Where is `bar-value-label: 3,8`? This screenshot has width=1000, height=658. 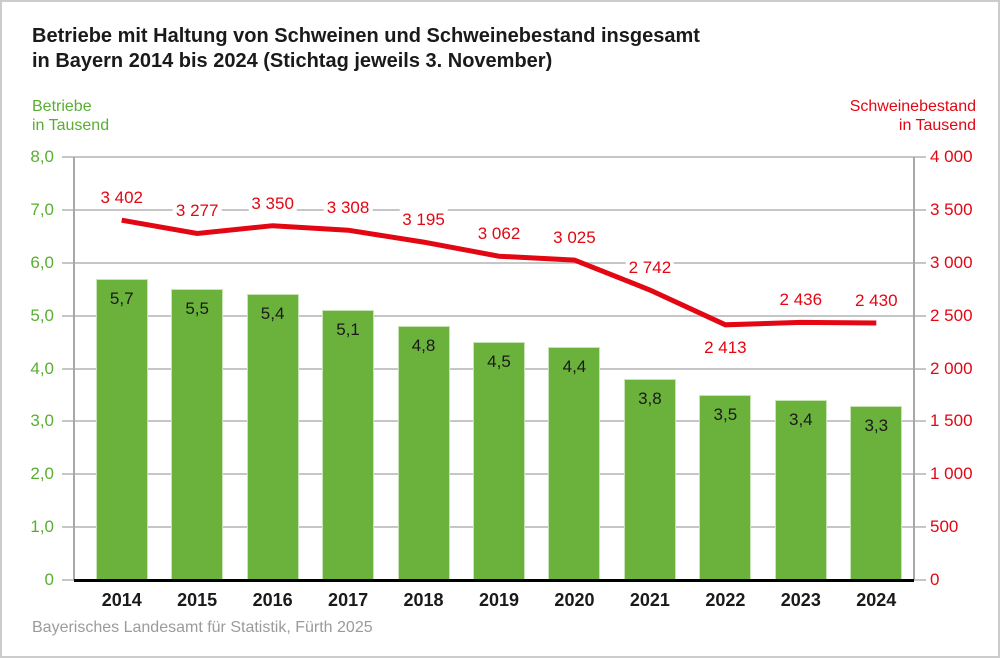 bar-value-label: 3,8 is located at coordinates (650, 399).